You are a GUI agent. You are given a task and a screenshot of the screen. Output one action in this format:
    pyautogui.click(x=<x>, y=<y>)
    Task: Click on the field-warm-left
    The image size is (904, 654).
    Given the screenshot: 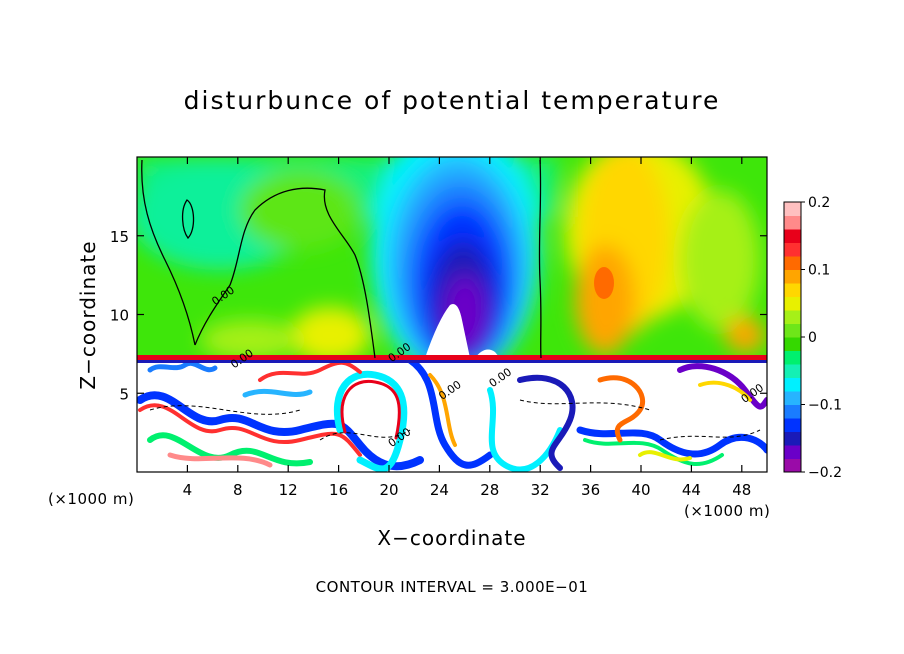 What is the action you would take?
    pyautogui.click(x=300, y=210)
    